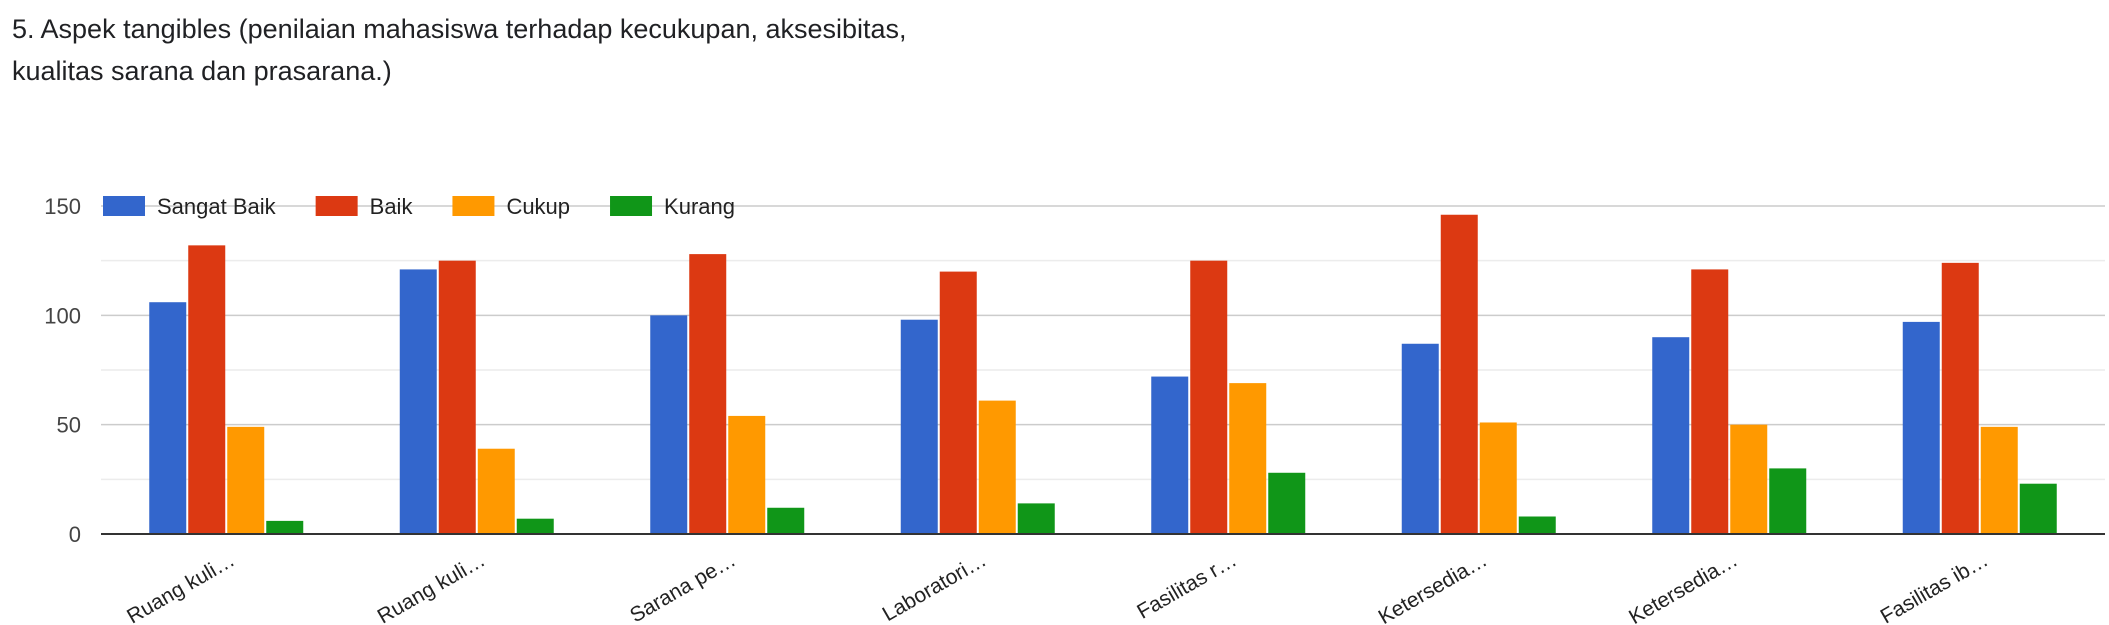 The height and width of the screenshot is (625, 2109). What do you see at coordinates (75, 534) in the screenshot?
I see `y-tick-label: 0` at bounding box center [75, 534].